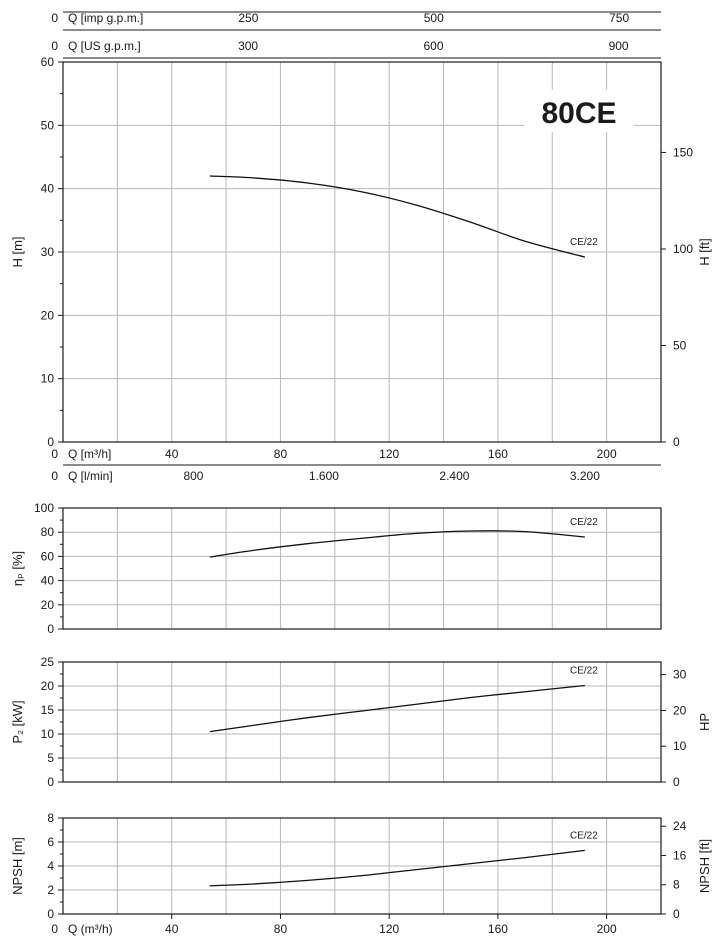  What do you see at coordinates (17, 251) in the screenshot?
I see `head-y-label: H [m]` at bounding box center [17, 251].